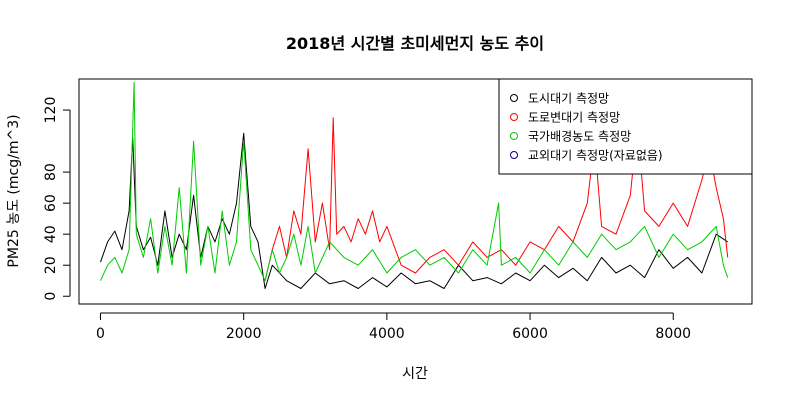 The height and width of the screenshot is (401, 793). I want to click on y-axis: 0 20 40 60 80 120, so click(57, 199).